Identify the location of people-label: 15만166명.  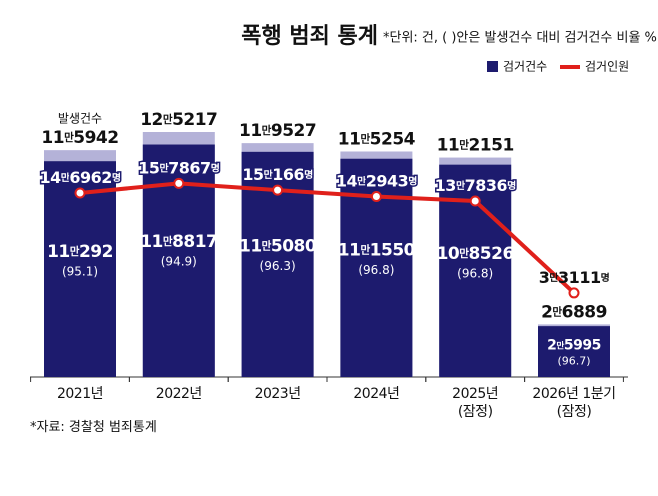
(277, 174).